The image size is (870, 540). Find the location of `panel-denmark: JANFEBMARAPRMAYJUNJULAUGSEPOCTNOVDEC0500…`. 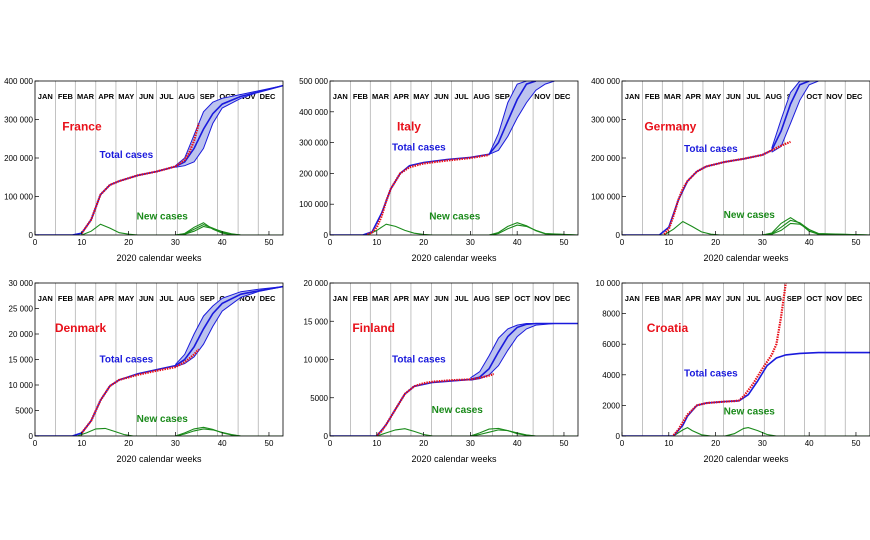

panel-denmark: JANFEBMARAPRMAYJUNJULAUGSEPOCTNOVDEC0500… is located at coordinates (146, 371).